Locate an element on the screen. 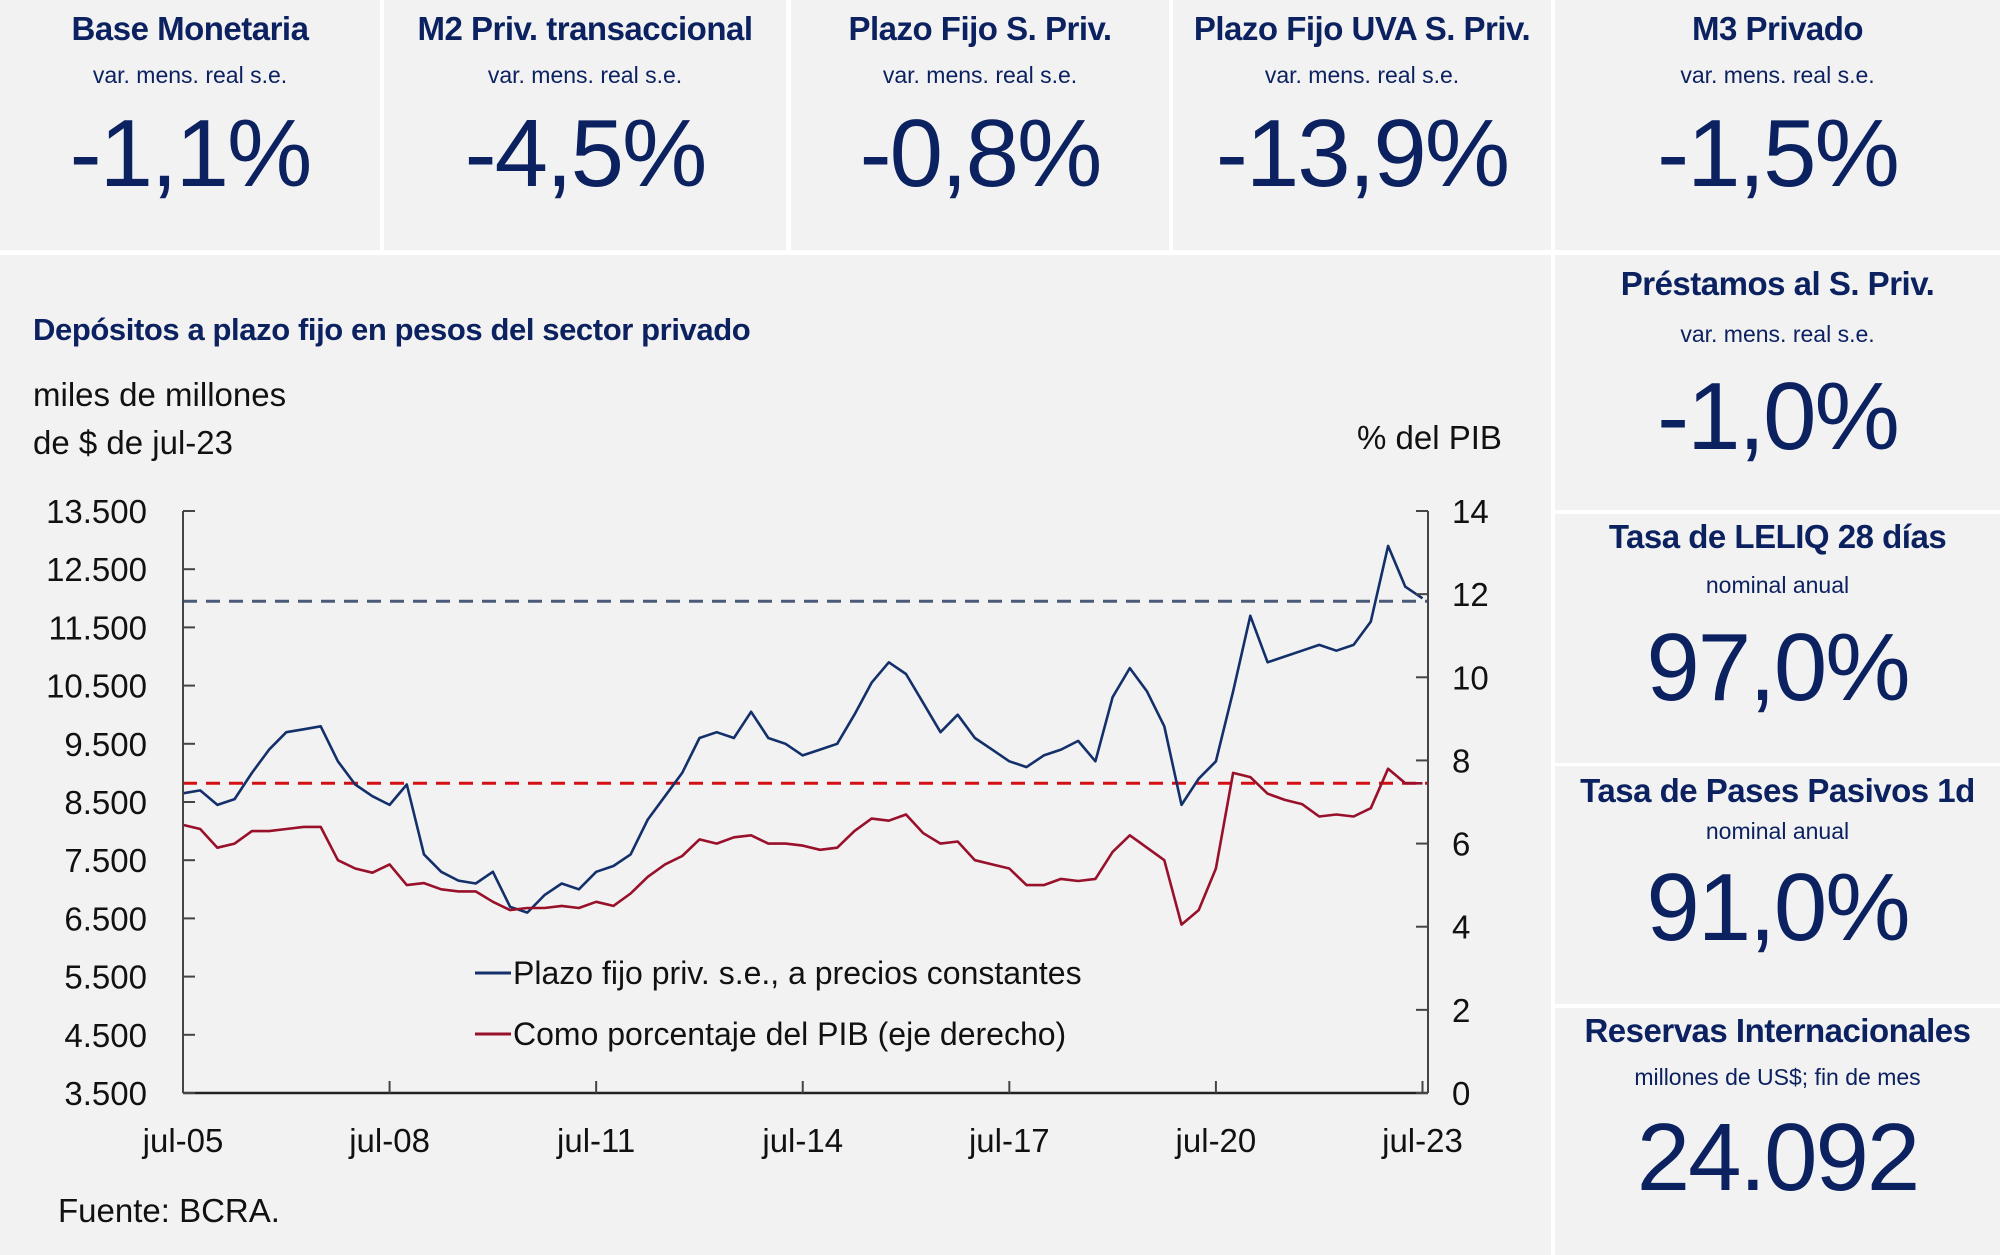 Image resolution: width=2000 pixels, height=1255 pixels. card-subtitle: millones de US$; fin de mes is located at coordinates (1777, 1077).